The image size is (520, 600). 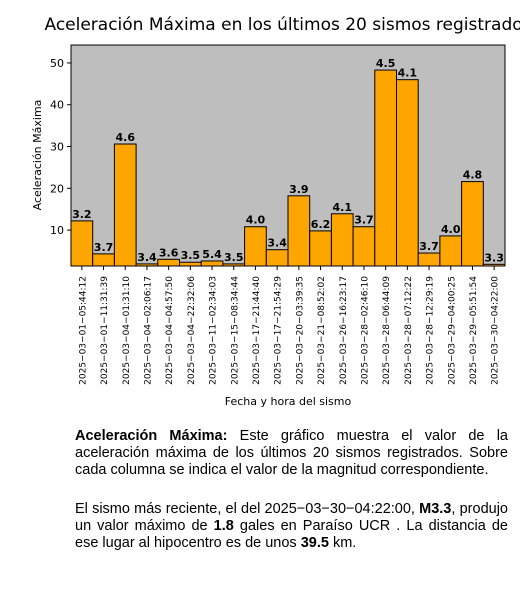 I want to click on magnitude-label: 4.8, so click(x=473, y=175).